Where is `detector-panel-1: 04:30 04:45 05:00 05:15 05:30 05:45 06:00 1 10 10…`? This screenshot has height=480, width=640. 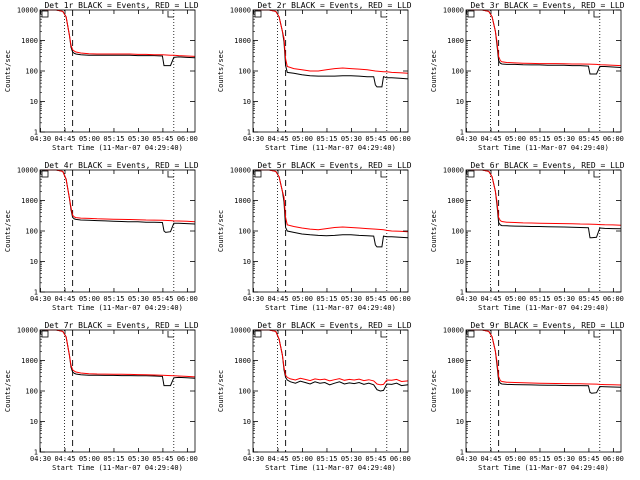
detector-panel-1: 04:30 04:45 05:00 05:15 05:30 05:45 06:00 1 10 10… is located at coordinates (101, 76).